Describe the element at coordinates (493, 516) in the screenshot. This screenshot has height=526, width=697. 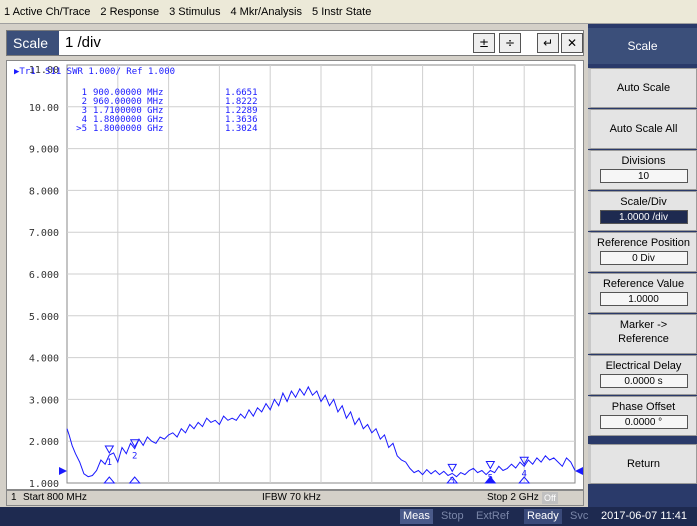
I see `extref-indicator: ExtRef` at that location.